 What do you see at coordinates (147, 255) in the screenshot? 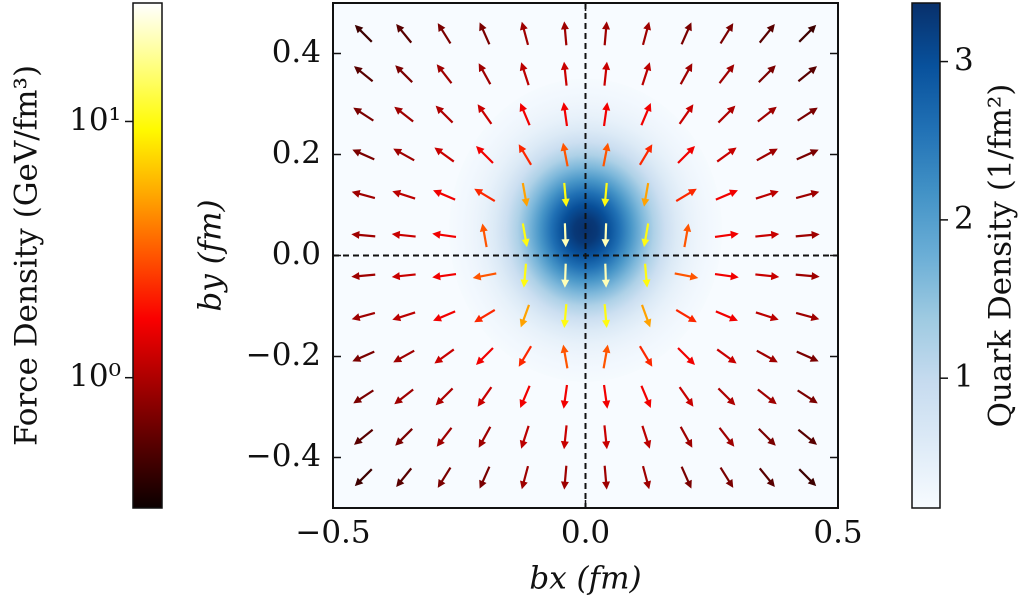
I see `colorbar` at bounding box center [147, 255].